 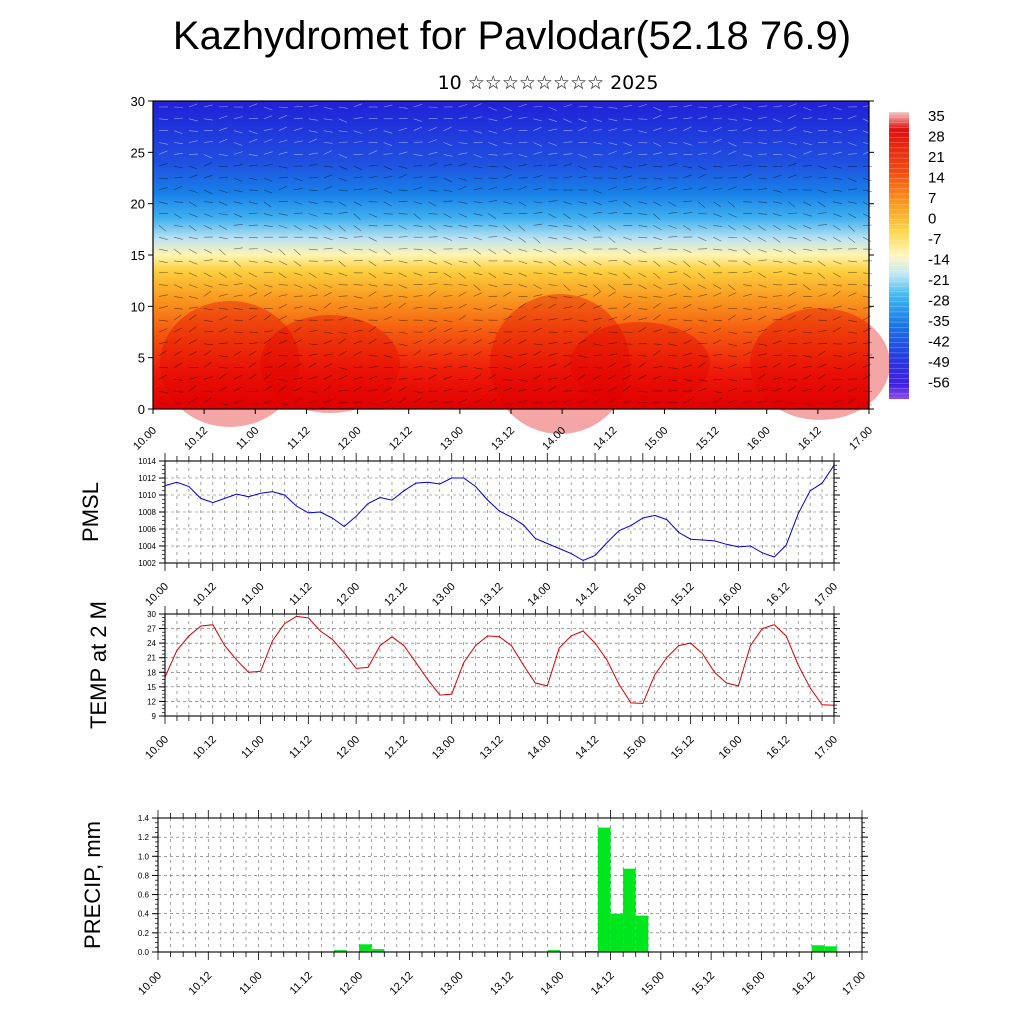 I want to click on x-tick-label: 16.00, so click(x=731, y=595).